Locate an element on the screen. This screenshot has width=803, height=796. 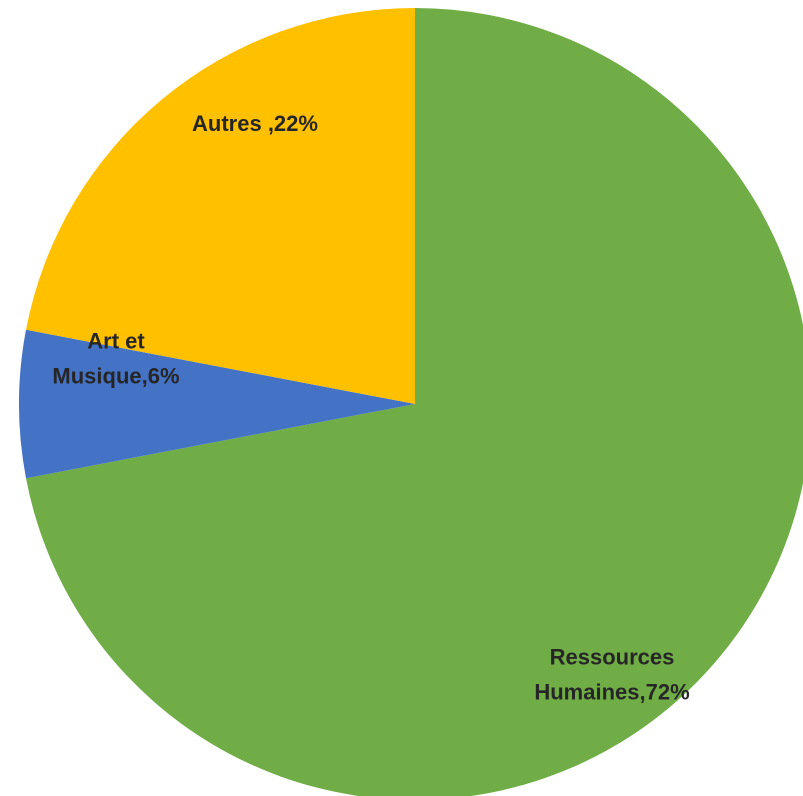
pie-slice-label-2: Autres ,22% is located at coordinates (255, 123).